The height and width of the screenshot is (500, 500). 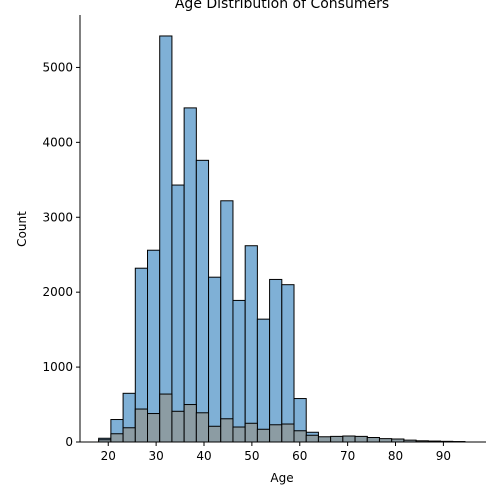 What do you see at coordinates (203, 456) in the screenshot?
I see `x-tick-label-40: 40` at bounding box center [203, 456].